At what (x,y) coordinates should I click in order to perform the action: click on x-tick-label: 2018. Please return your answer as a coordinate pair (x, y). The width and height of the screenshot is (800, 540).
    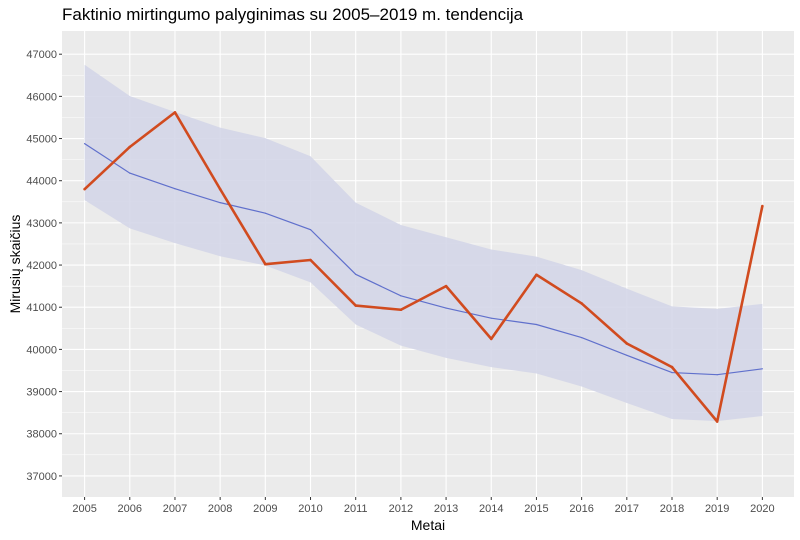
    Looking at the image, I should click on (672, 509).